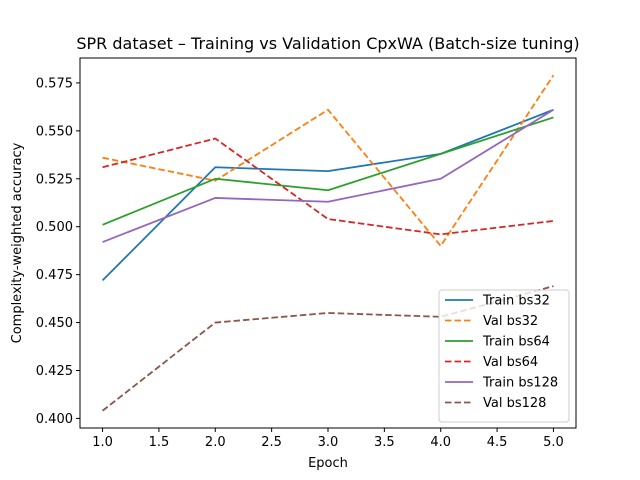 The width and height of the screenshot is (640, 480). I want to click on x-tick-label: 2.0, so click(215, 442).